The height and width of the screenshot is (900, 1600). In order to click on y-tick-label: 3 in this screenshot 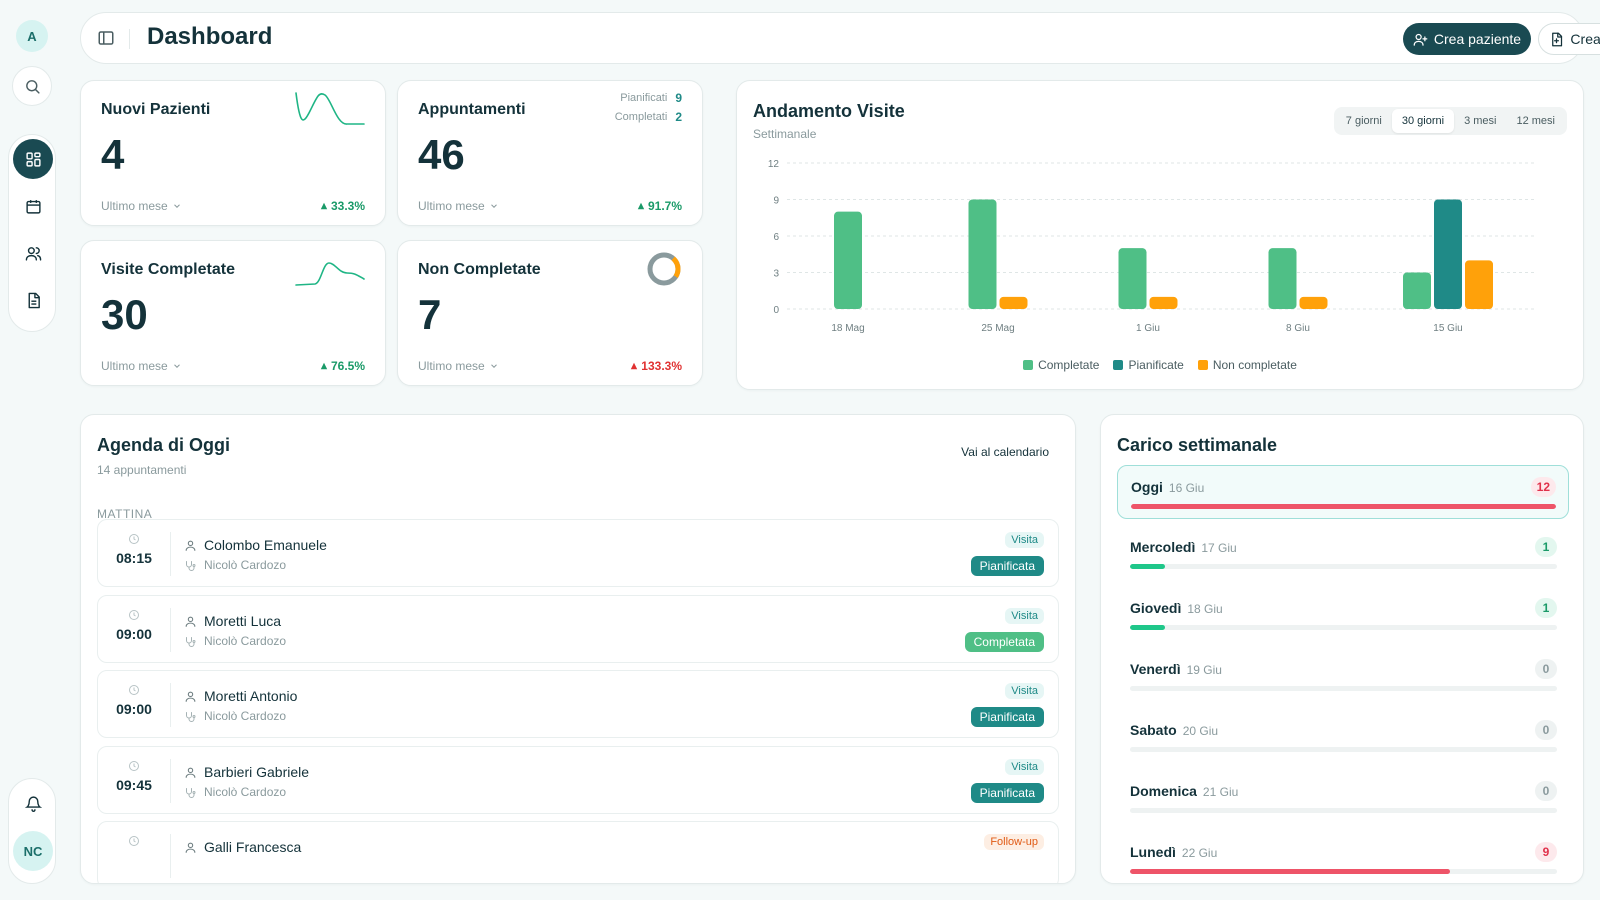, I will do `click(776, 274)`.